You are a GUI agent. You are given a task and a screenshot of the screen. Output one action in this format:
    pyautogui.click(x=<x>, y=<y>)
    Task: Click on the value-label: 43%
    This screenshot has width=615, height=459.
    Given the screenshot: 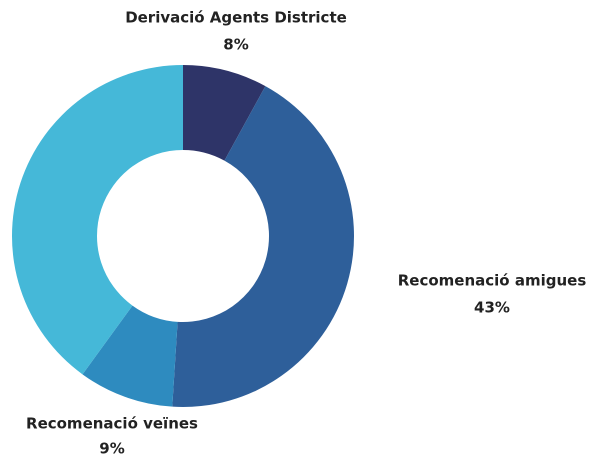 What is the action you would take?
    pyautogui.click(x=492, y=308)
    